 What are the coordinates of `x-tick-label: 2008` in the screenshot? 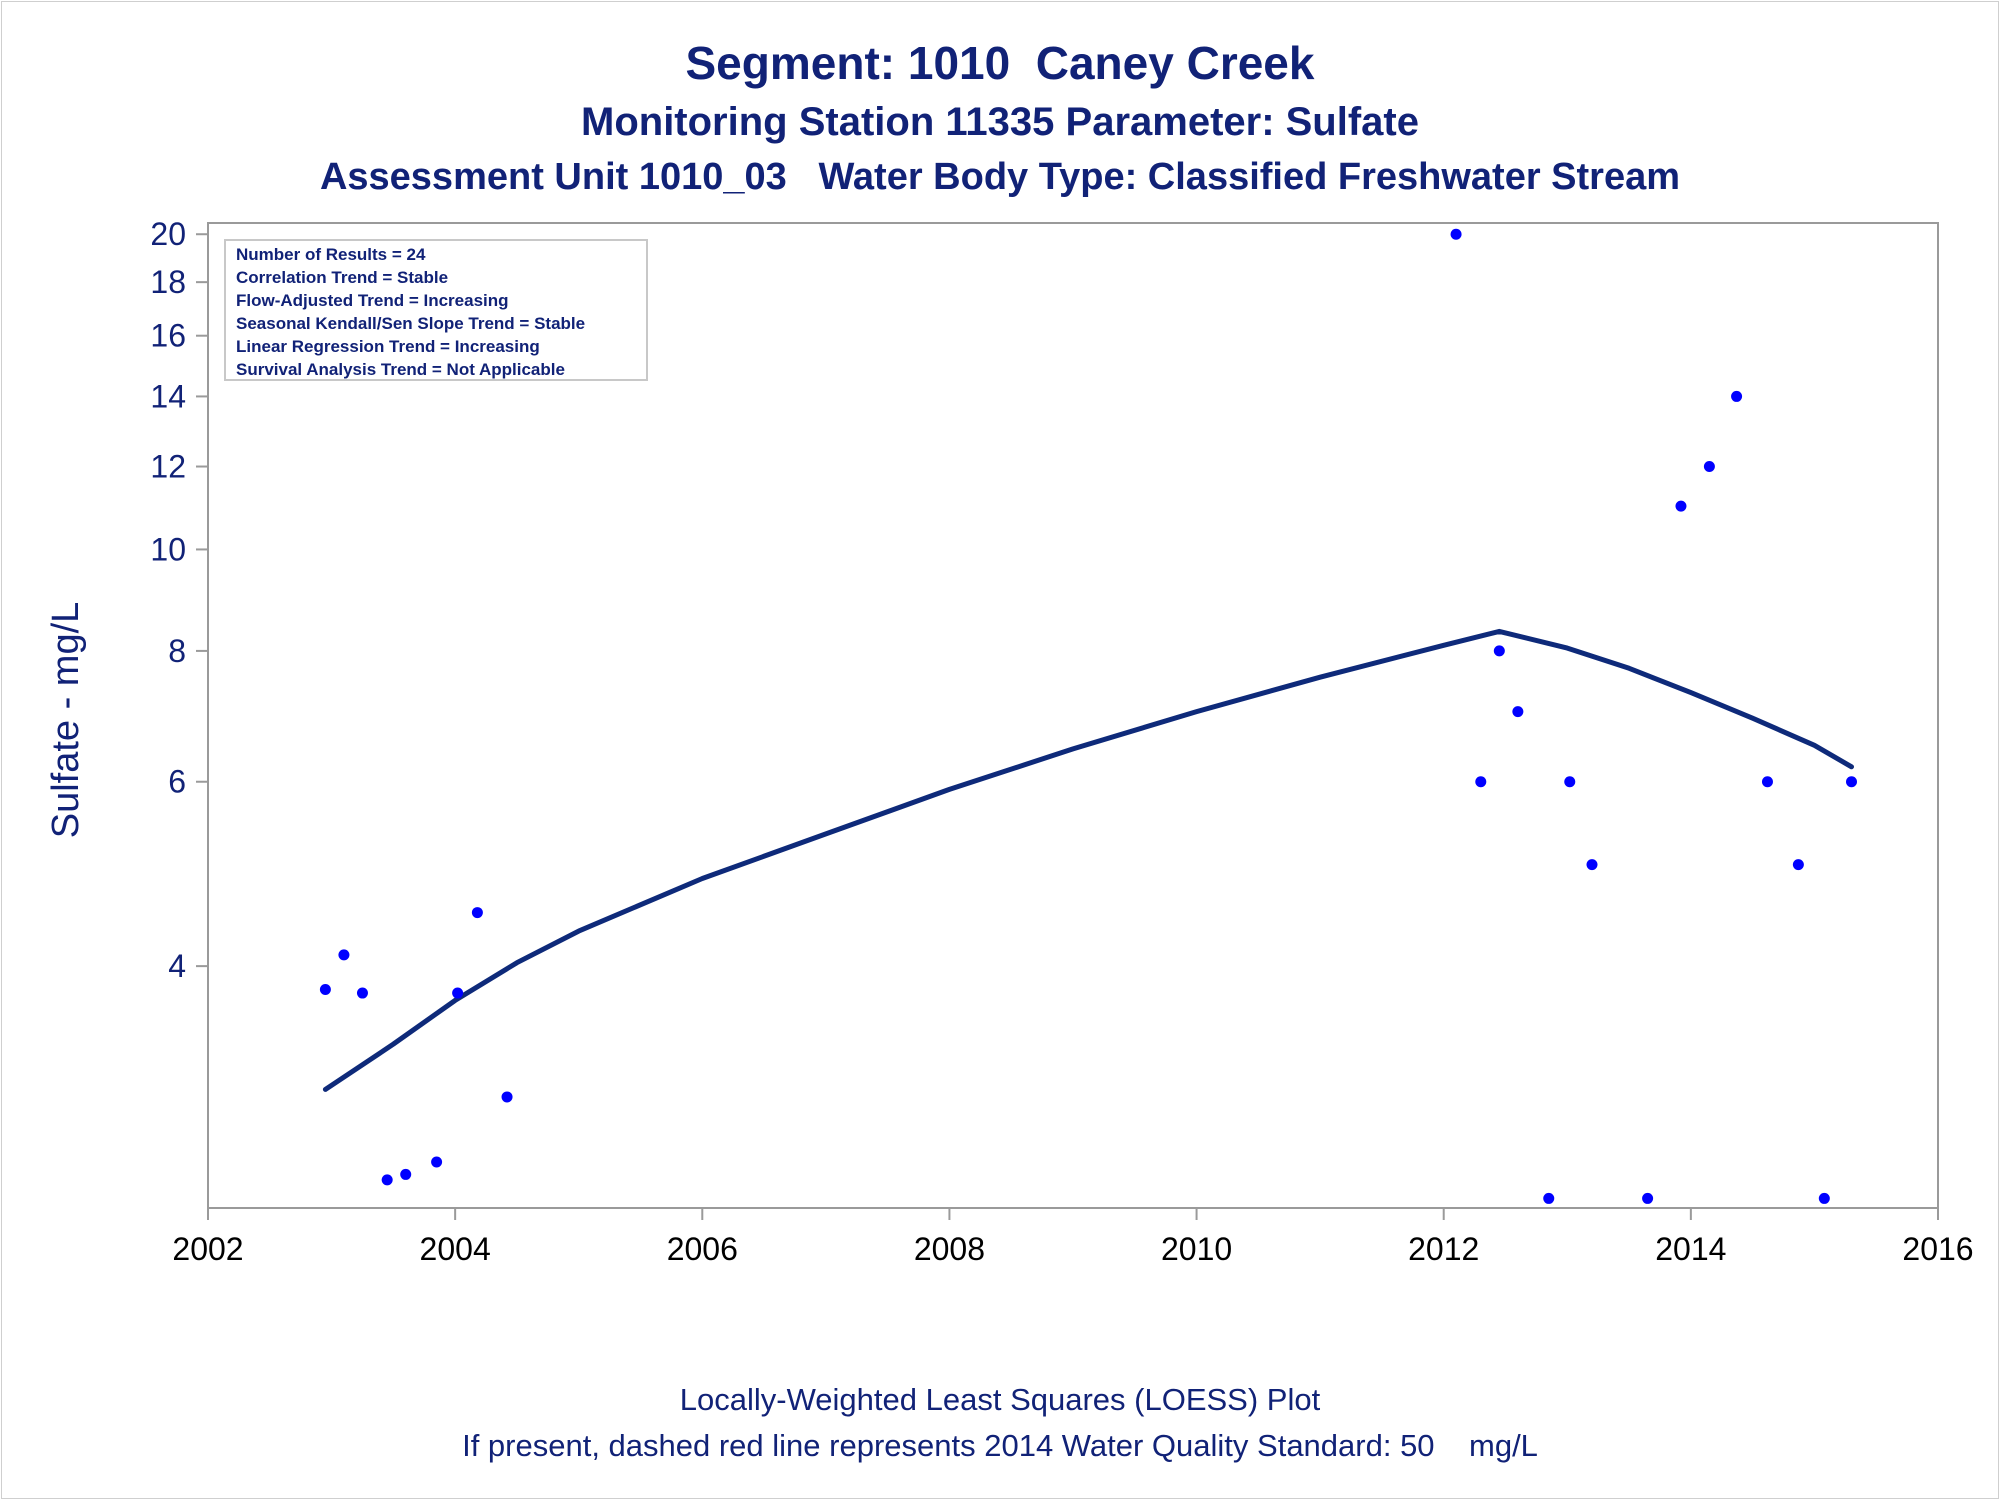 It's located at (949, 1249).